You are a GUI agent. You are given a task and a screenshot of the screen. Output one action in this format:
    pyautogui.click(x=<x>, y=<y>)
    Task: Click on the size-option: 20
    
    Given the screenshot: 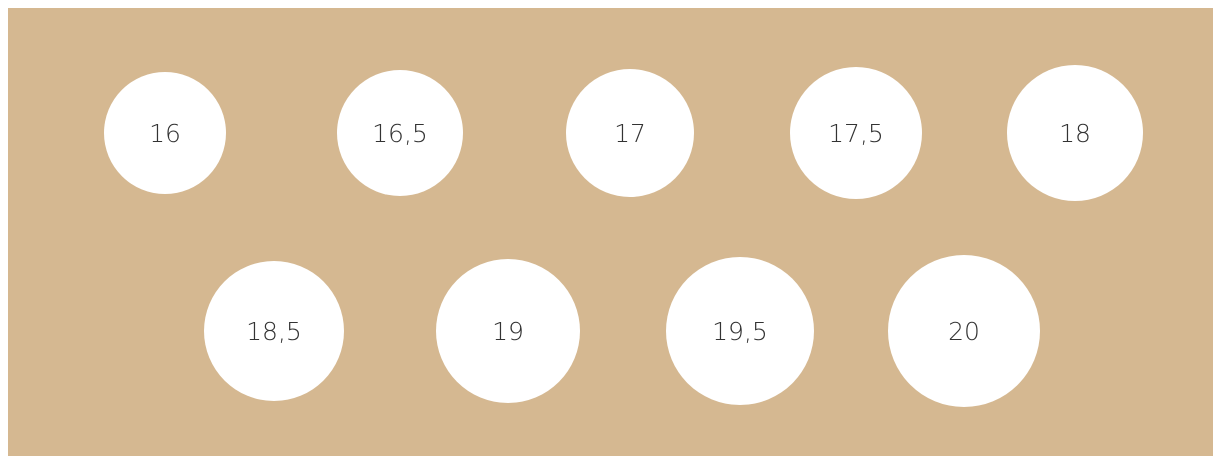 What is the action you would take?
    pyautogui.click(x=964, y=331)
    